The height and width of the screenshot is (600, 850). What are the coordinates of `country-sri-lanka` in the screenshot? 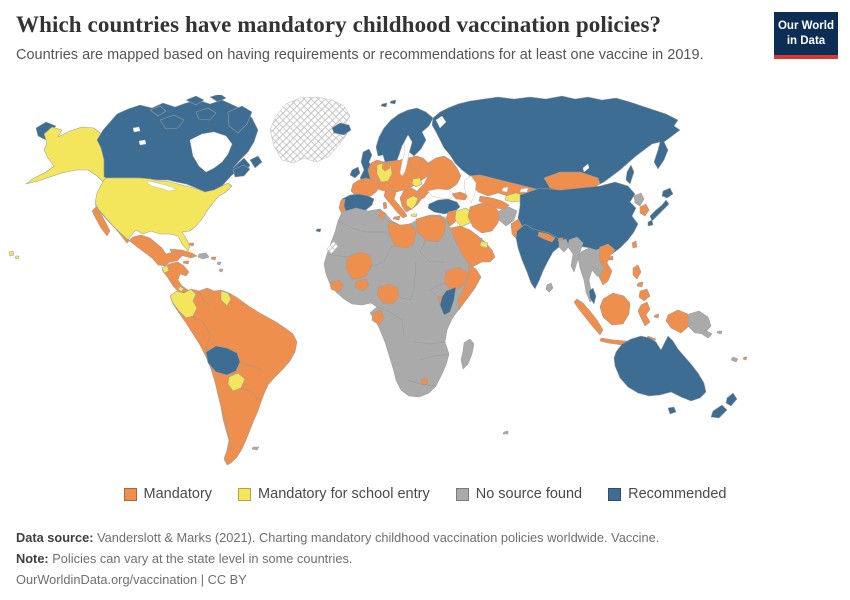 It's located at (549, 287).